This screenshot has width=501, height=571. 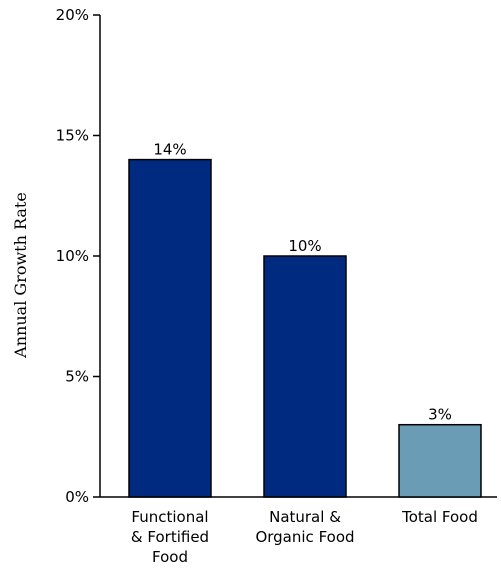 What do you see at coordinates (77, 497) in the screenshot?
I see `y-tick-label: 0%` at bounding box center [77, 497].